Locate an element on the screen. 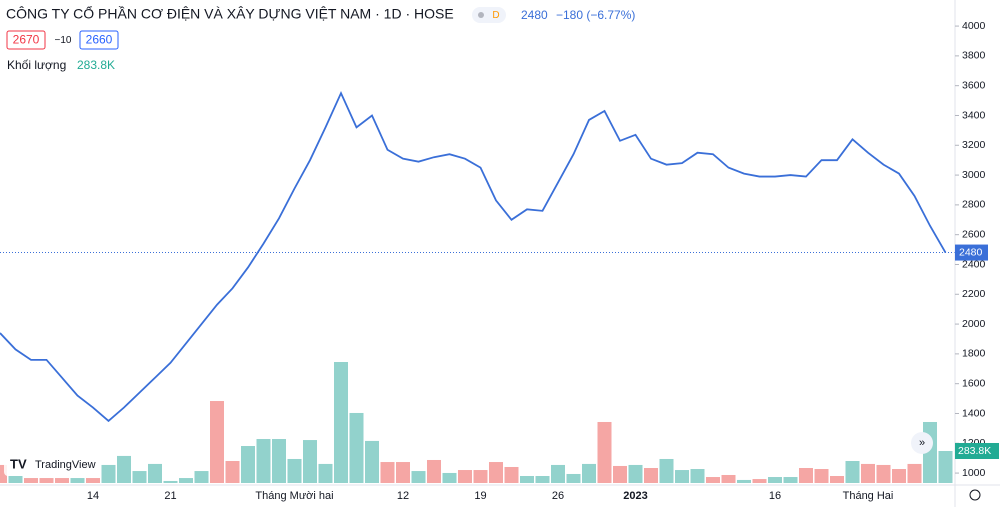  badge: D is located at coordinates (495, 15).